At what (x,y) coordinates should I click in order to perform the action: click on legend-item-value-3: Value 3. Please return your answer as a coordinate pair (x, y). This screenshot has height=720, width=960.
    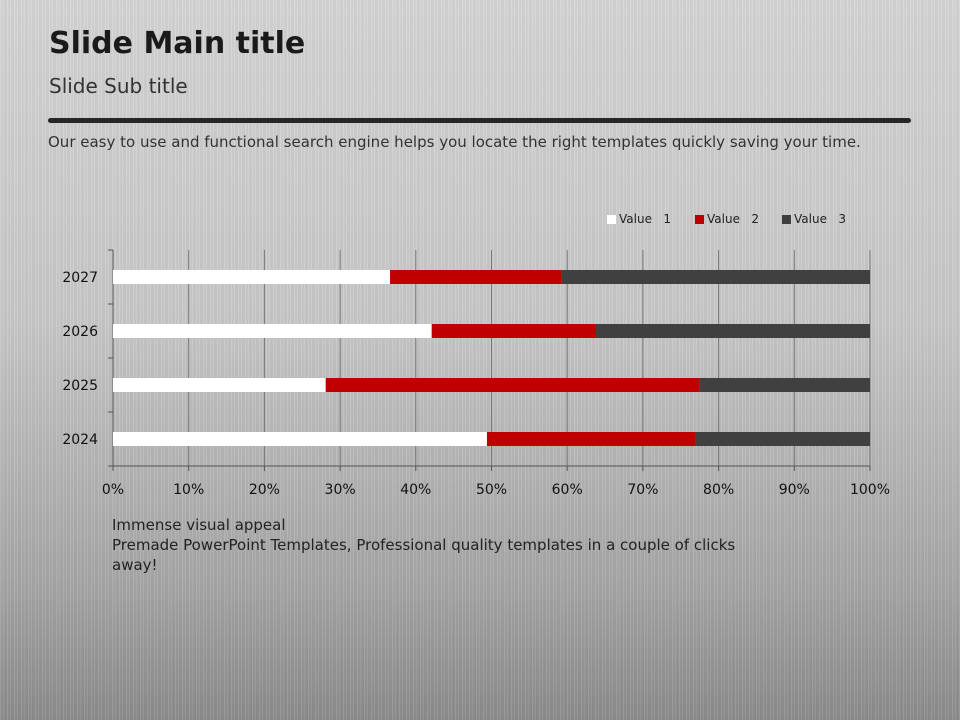
    Looking at the image, I should click on (814, 219).